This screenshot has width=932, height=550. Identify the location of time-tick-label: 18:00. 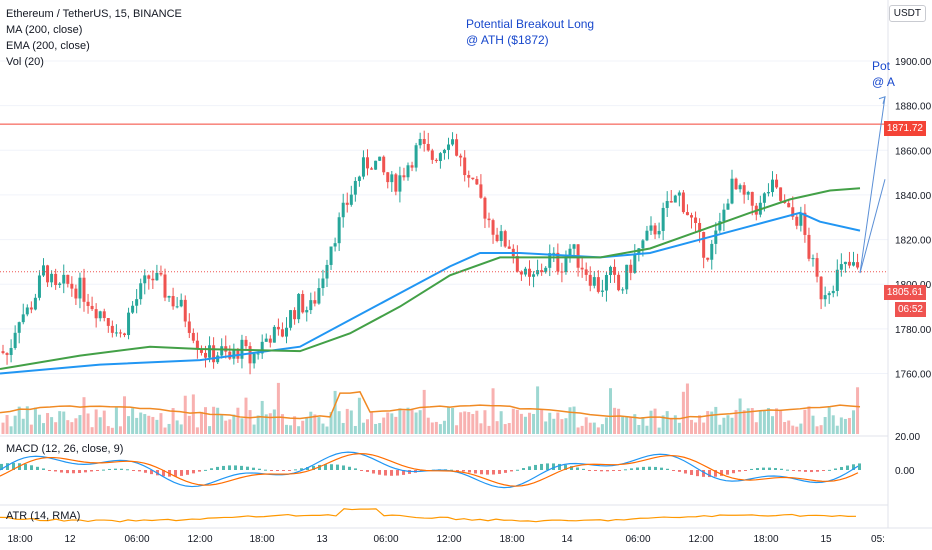
(19, 539).